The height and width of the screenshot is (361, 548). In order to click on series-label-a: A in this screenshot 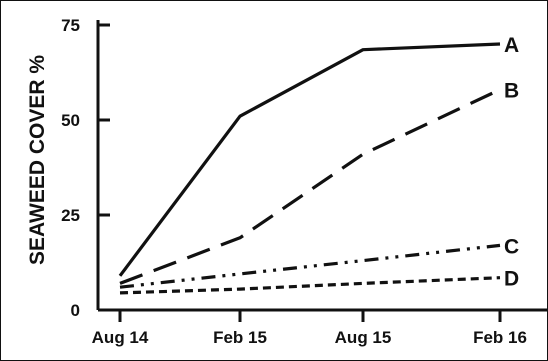, I will do `click(511, 45)`.